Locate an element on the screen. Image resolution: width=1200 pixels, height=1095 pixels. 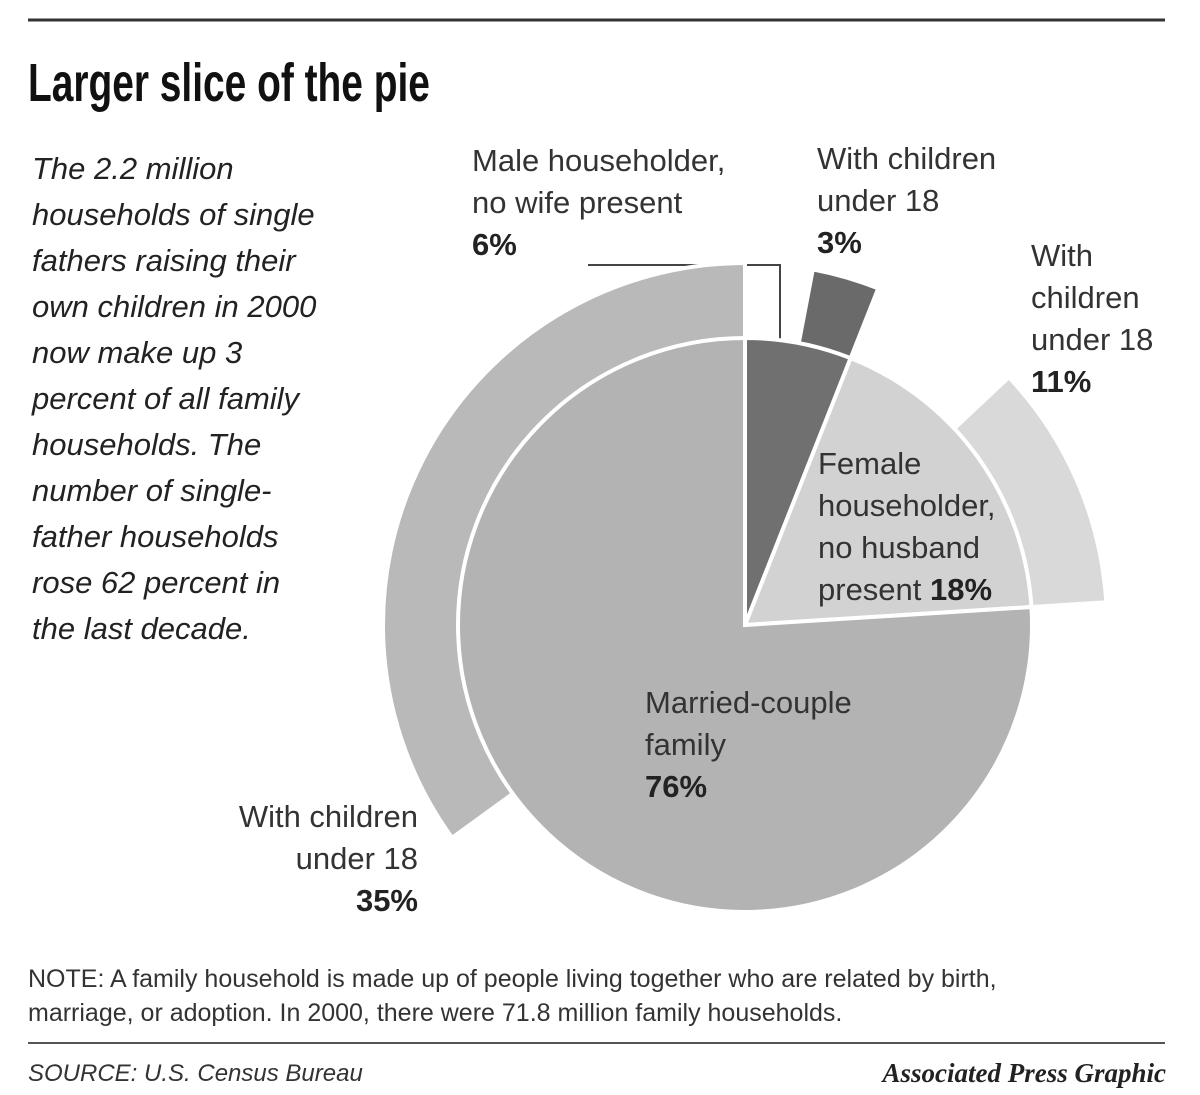
value-label: 76% is located at coordinates (676, 786).